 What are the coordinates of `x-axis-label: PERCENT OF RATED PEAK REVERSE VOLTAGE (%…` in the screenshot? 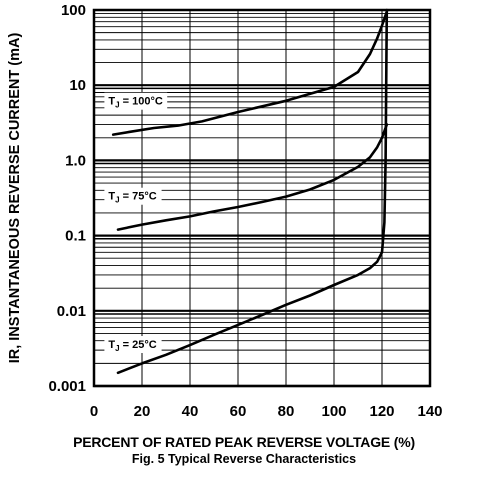 It's located at (244, 442).